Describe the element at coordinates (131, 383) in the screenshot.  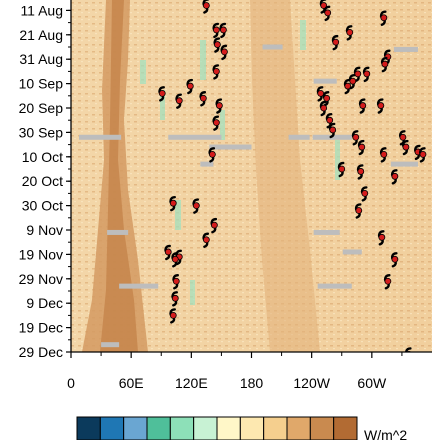
I see `x-tick-label: 60E` at that location.